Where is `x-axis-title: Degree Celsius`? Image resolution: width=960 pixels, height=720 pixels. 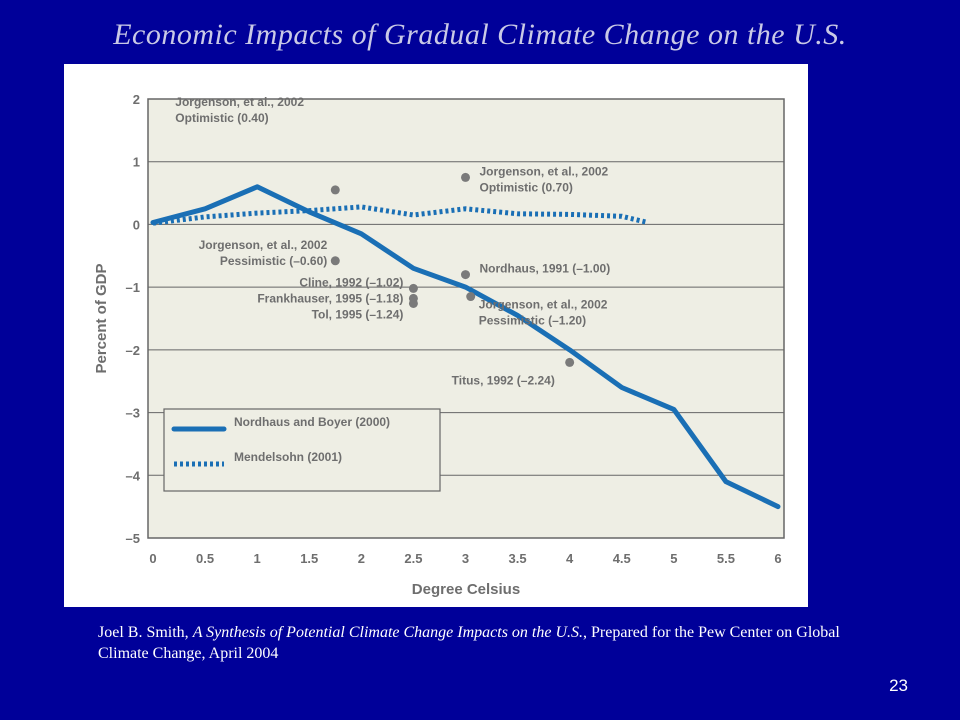
x-axis-title: Degree Celsius is located at coordinates (466, 589).